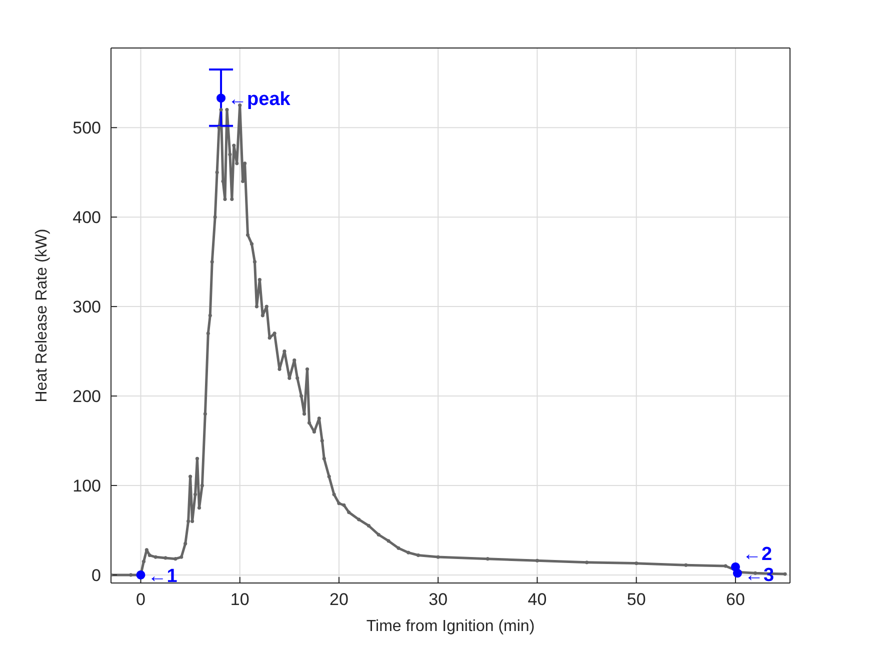 This screenshot has width=875, height=656. Describe the element at coordinates (86, 396) in the screenshot. I see `y-tick-label: 200` at that location.